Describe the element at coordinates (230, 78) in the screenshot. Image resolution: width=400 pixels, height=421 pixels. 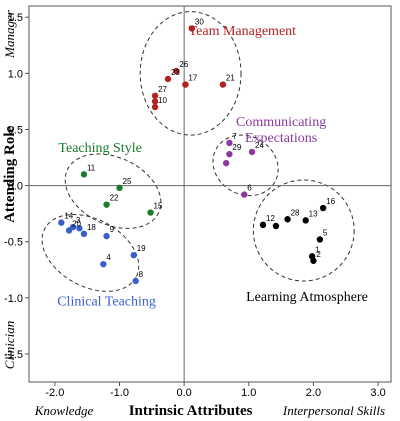
I see `data-point-label: 21` at that location.